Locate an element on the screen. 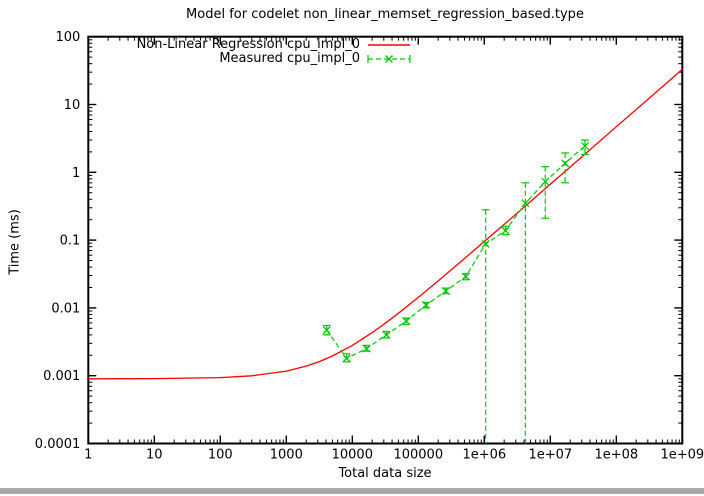  legend-sample-measured-line is located at coordinates (389, 59).